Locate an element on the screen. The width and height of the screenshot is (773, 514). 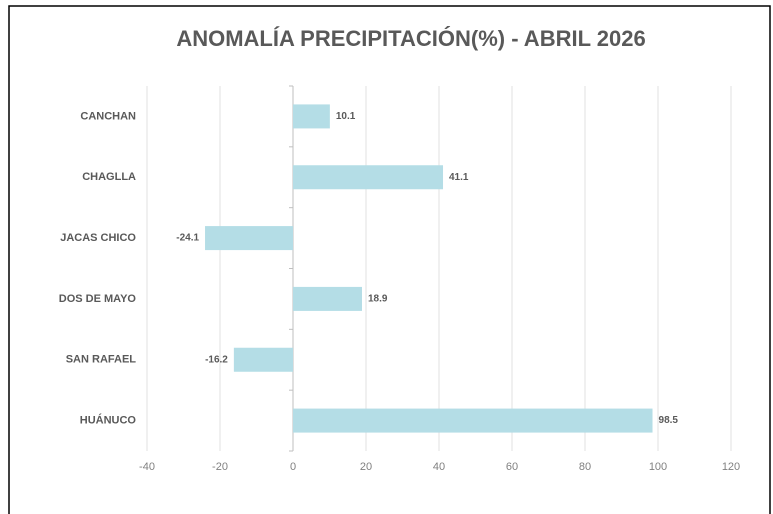
x-tick-label: 80 is located at coordinates (585, 467).